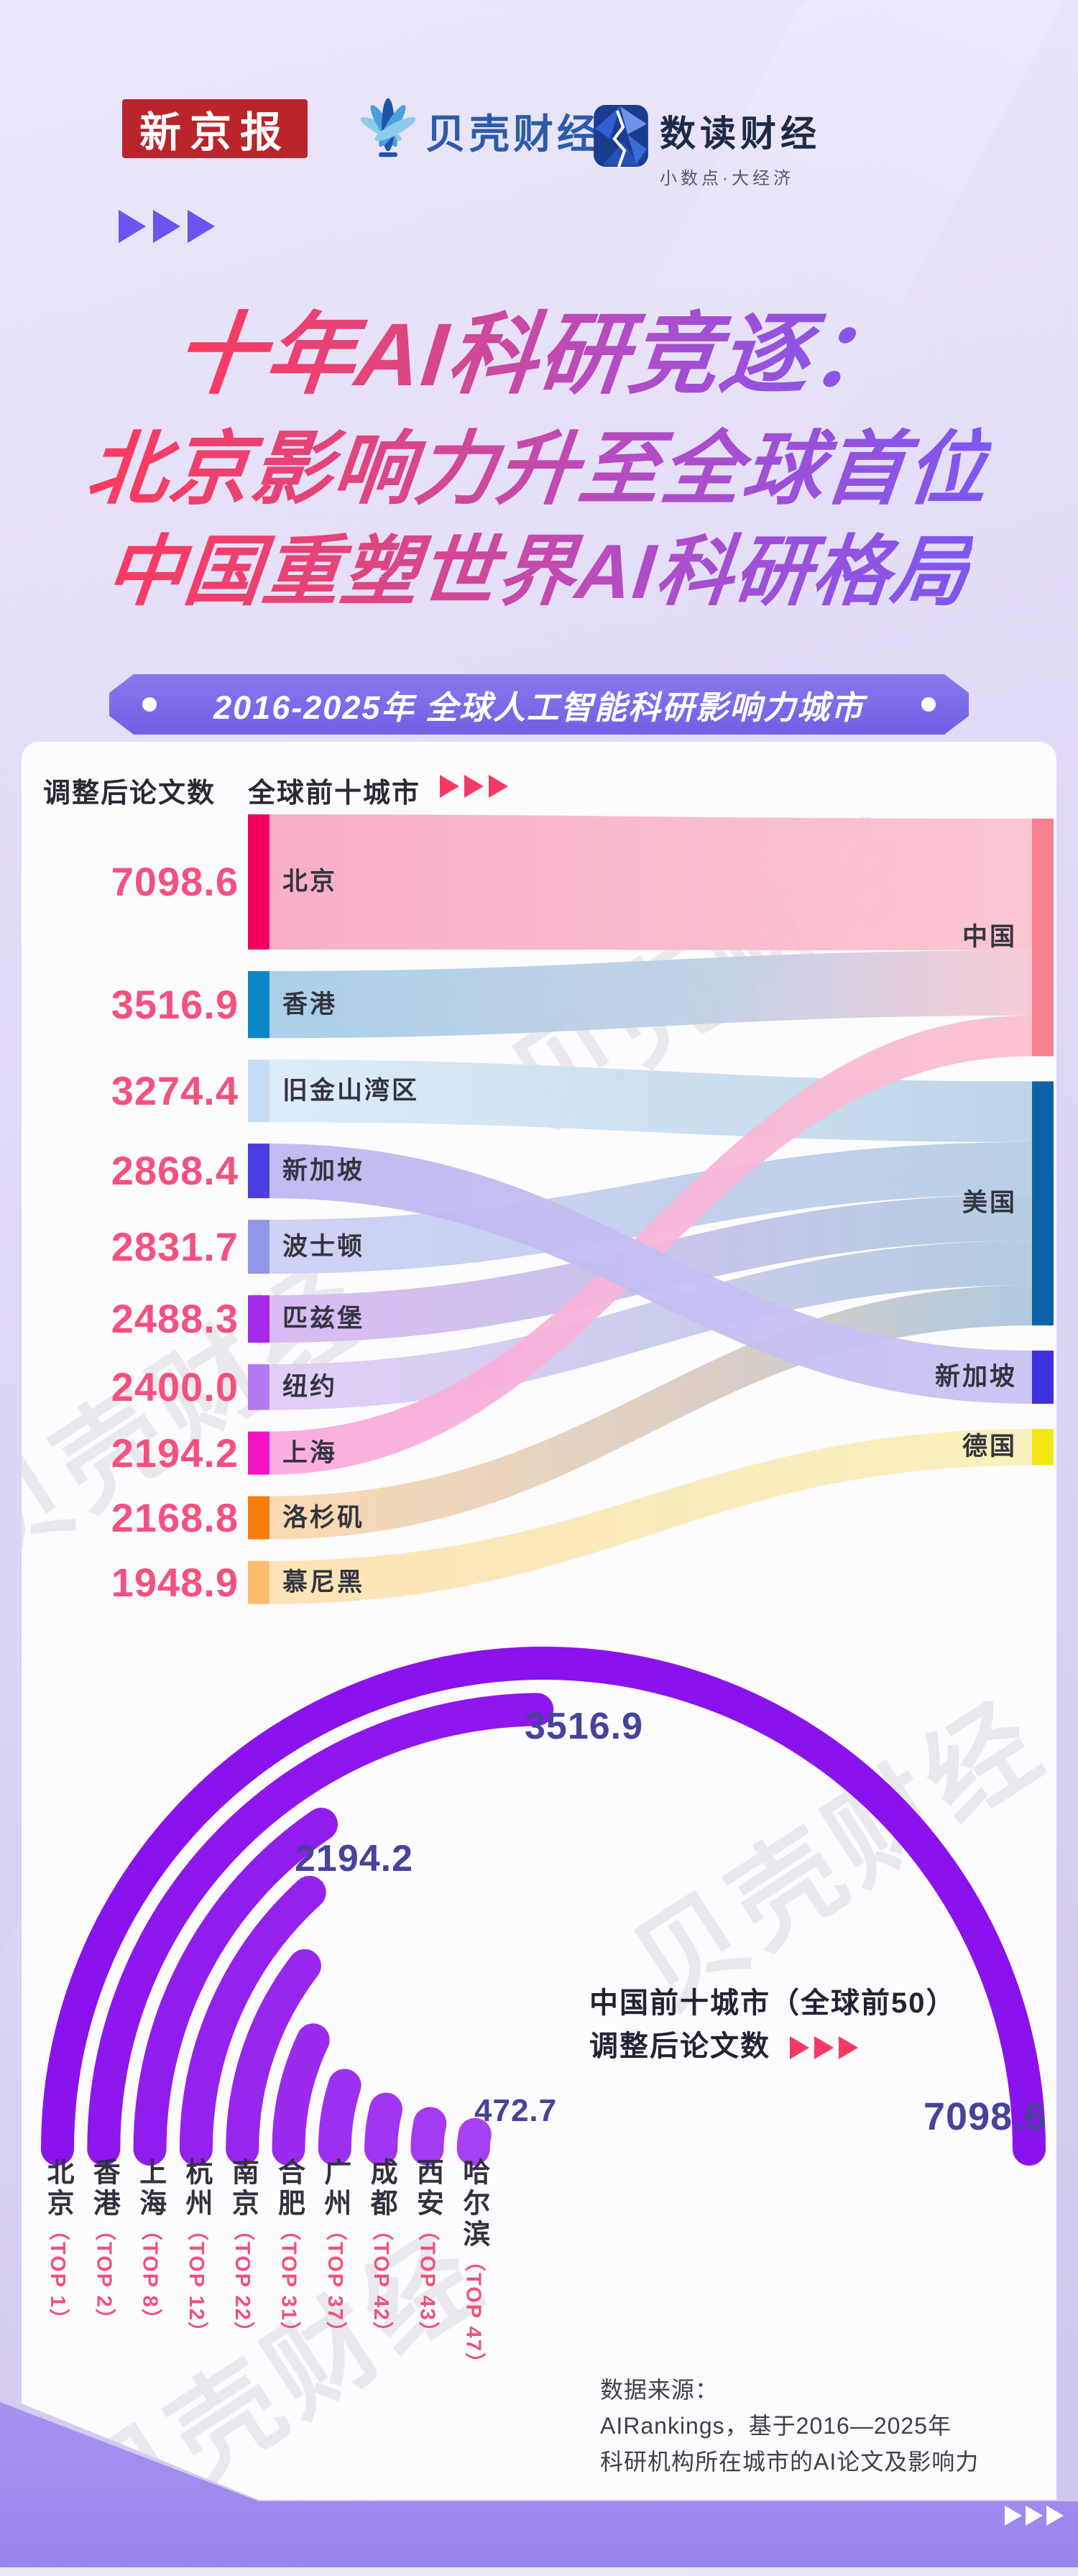  Describe the element at coordinates (539, 462) in the screenshot. I see `page-title-line2: 北京影响力升至全球首位` at that location.